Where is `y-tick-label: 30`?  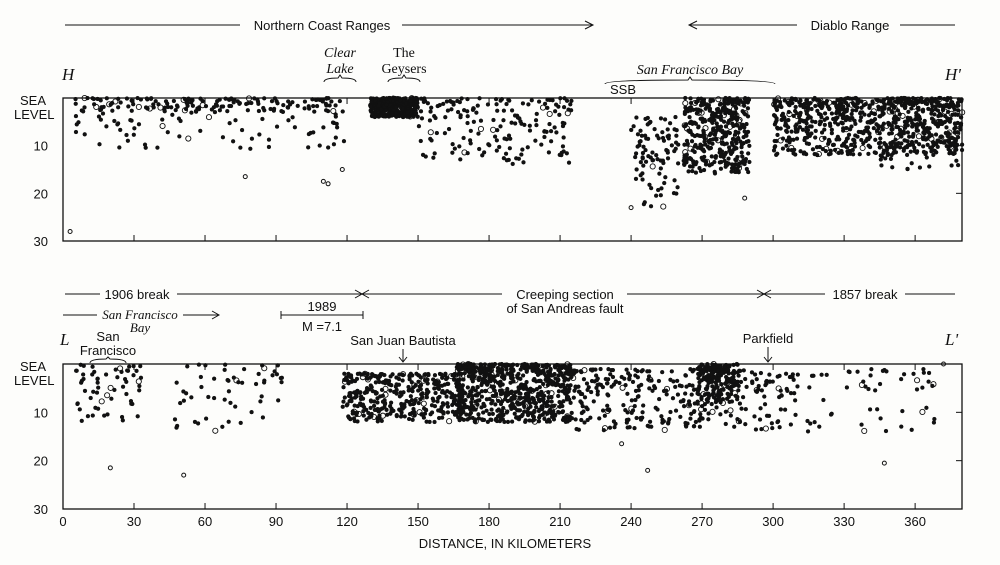
y-tick-label: 30 is located at coordinates (41, 509).